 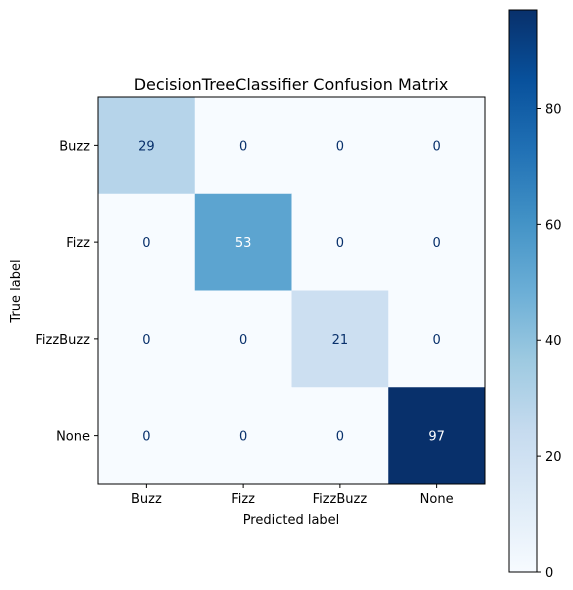 What do you see at coordinates (78, 243) in the screenshot?
I see `y-tick-label: Fizz` at bounding box center [78, 243].